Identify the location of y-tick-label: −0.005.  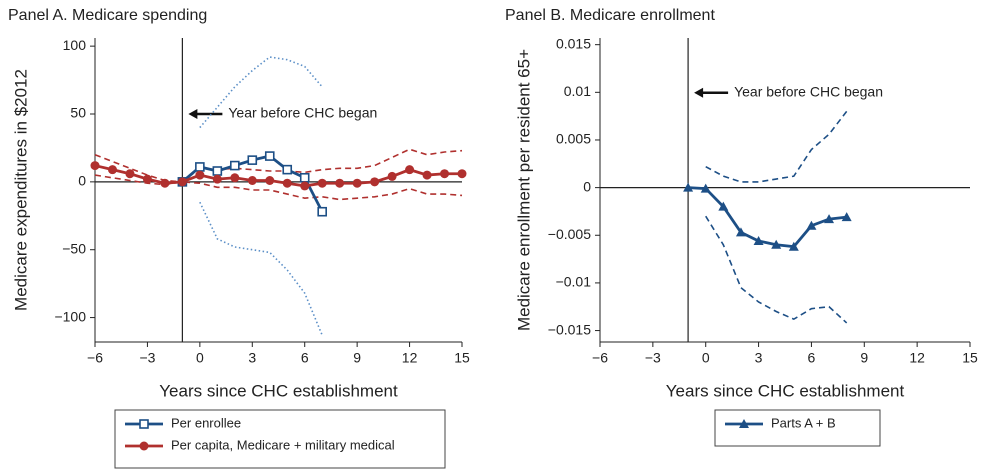
(569, 234).